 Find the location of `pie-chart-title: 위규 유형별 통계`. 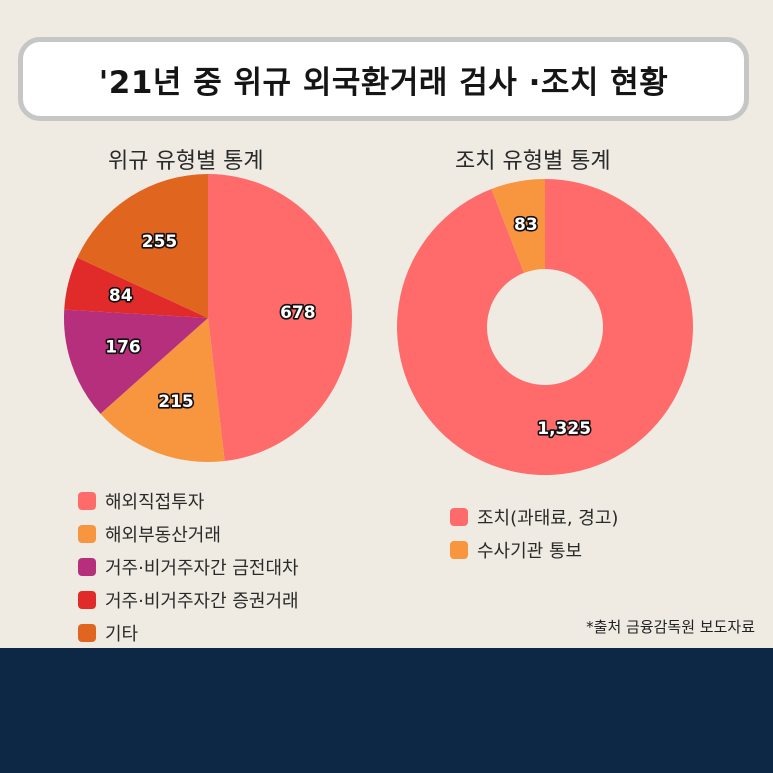

pie-chart-title: 위규 유형별 통계 is located at coordinates (186, 161).